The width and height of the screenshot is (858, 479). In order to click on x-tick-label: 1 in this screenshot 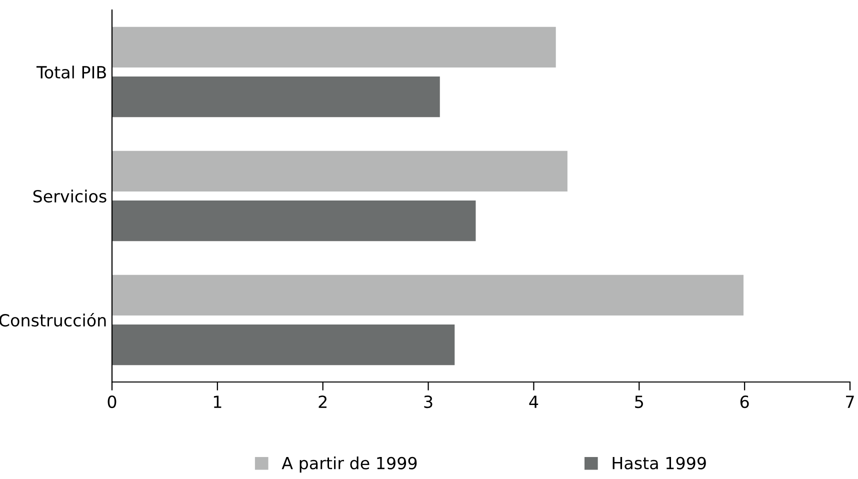, I will do `click(218, 402)`.